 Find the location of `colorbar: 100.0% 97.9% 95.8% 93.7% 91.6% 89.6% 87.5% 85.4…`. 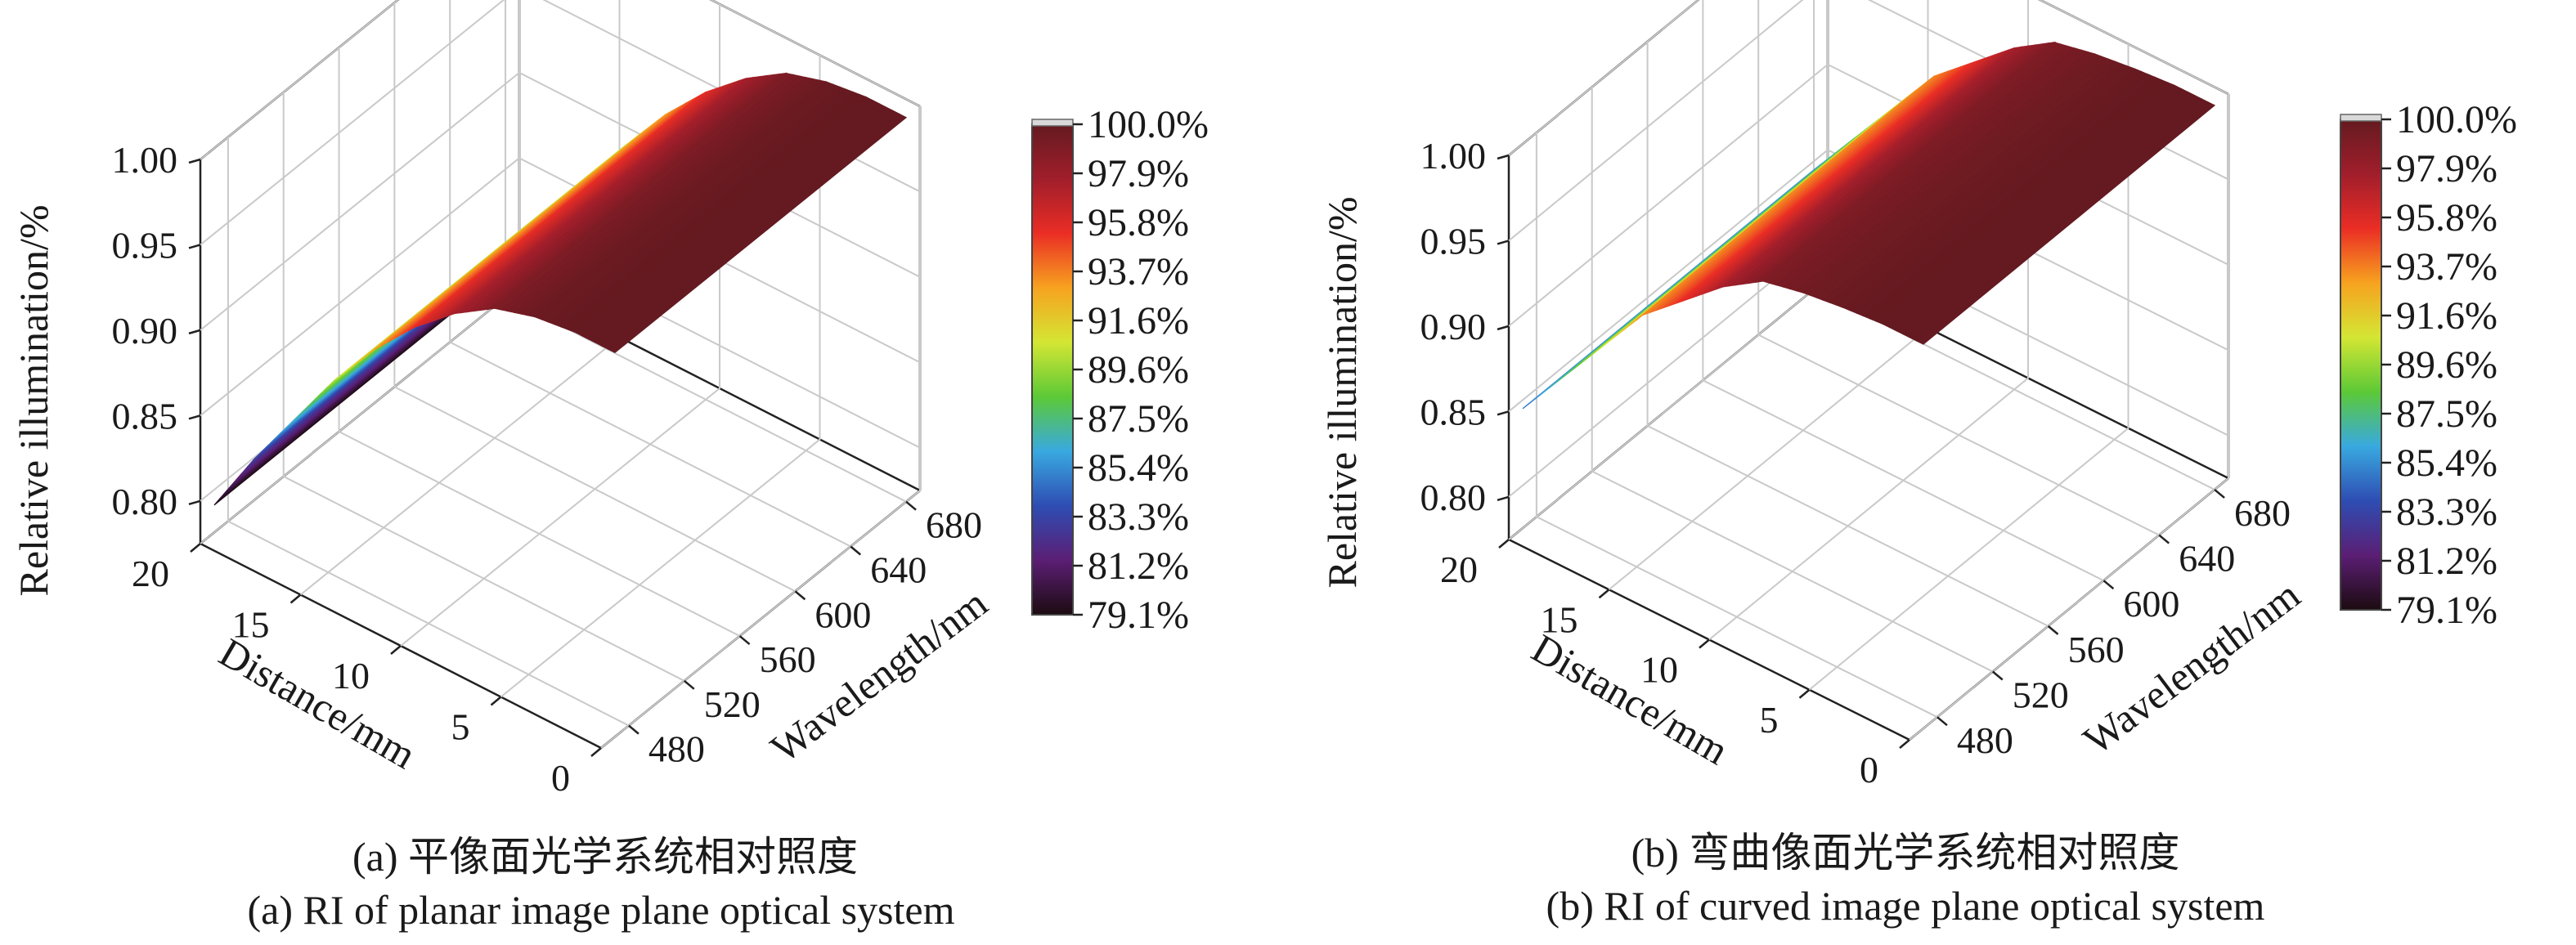

colorbar: 100.0% 97.9% 95.8% 93.7% 91.6% 89.6% 87.5% 85.4… is located at coordinates (1120, 370).